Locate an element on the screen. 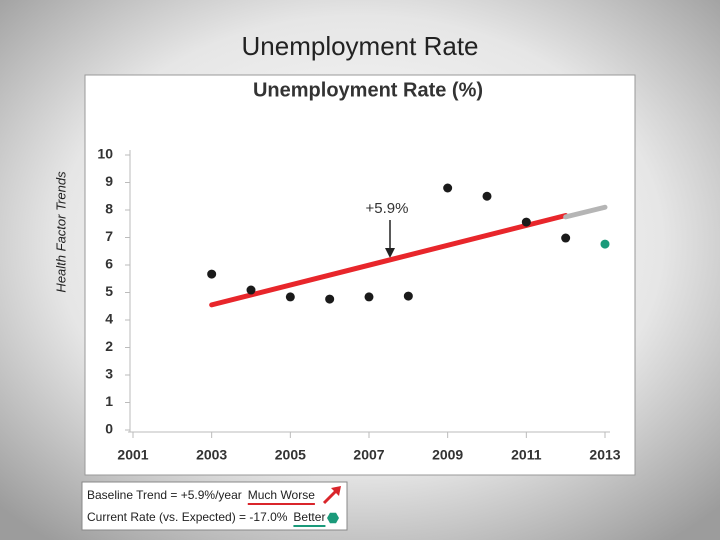  key-frame is located at coordinates (214, 506).